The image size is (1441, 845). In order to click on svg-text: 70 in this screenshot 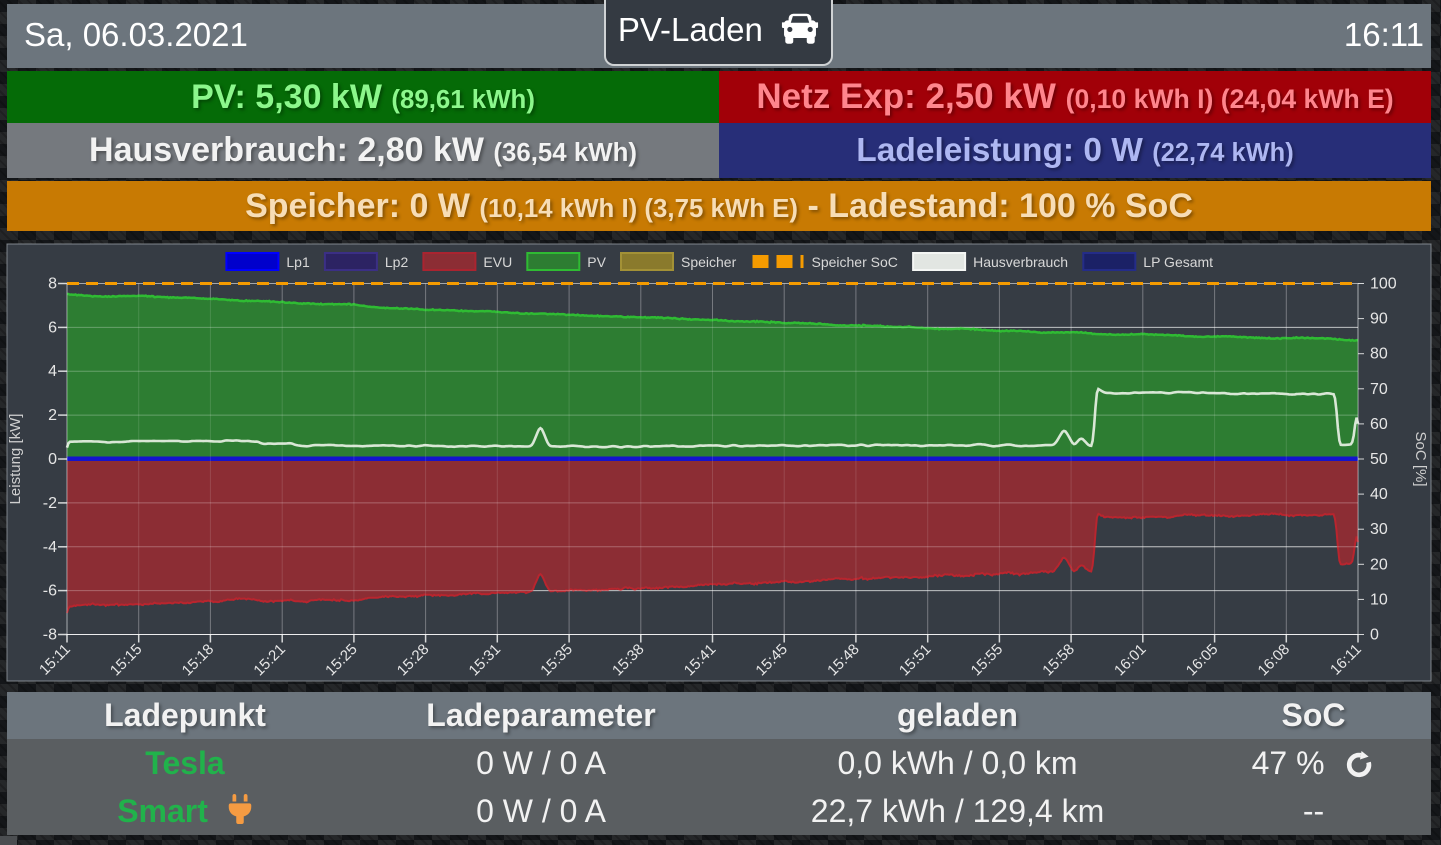, I will do `click(1379, 389)`.